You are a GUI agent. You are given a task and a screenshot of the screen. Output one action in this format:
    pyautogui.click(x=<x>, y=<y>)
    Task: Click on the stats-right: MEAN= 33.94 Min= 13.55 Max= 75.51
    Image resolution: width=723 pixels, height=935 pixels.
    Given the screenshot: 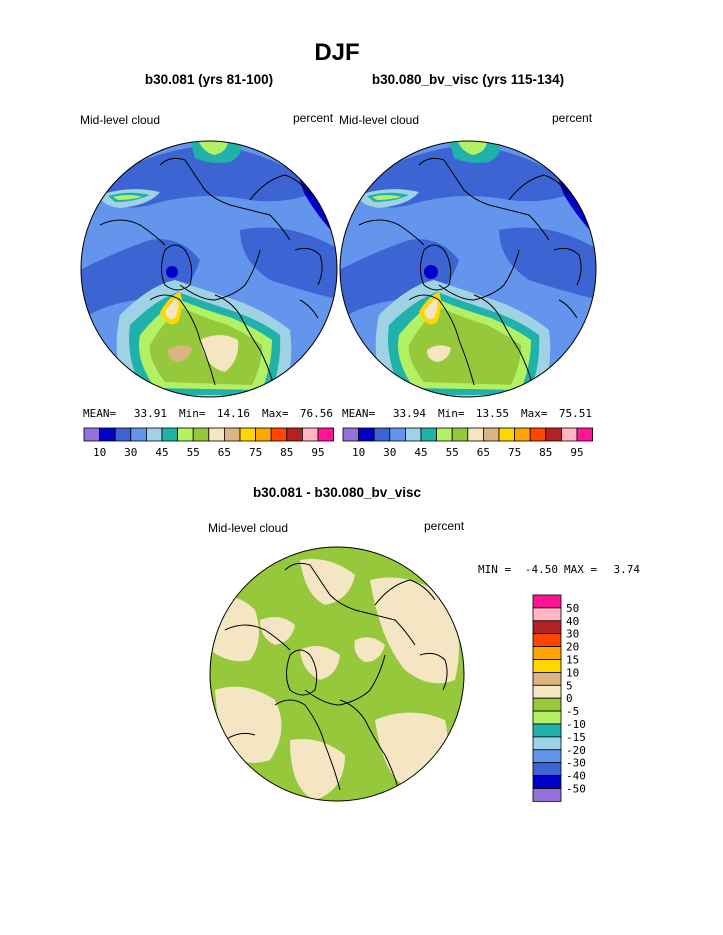 What is the action you would take?
    pyautogui.click(x=467, y=413)
    